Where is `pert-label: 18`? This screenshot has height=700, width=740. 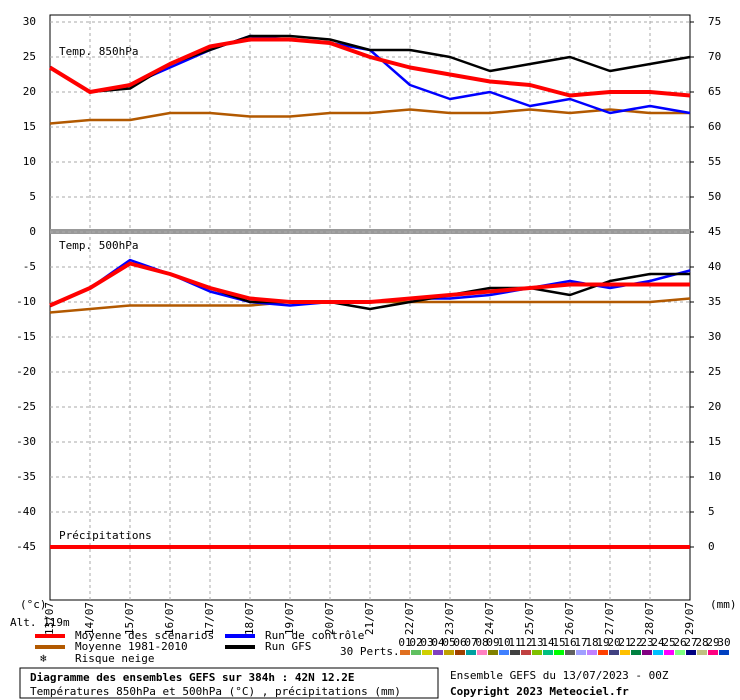 pert-label: 18 is located at coordinates (591, 642).